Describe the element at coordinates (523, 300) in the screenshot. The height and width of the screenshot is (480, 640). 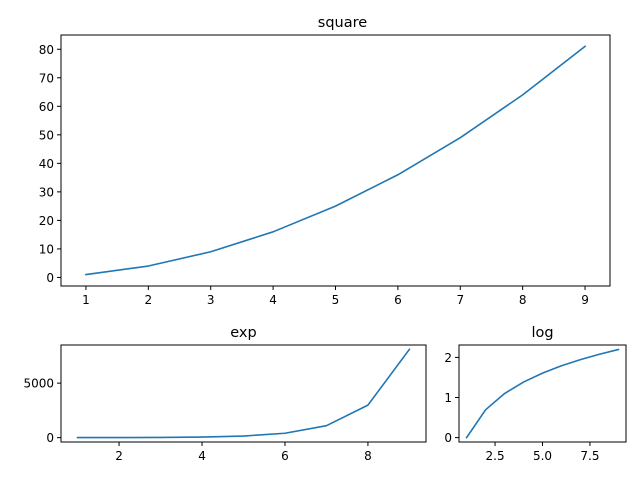
I see `square-xtick-label: 8` at that location.